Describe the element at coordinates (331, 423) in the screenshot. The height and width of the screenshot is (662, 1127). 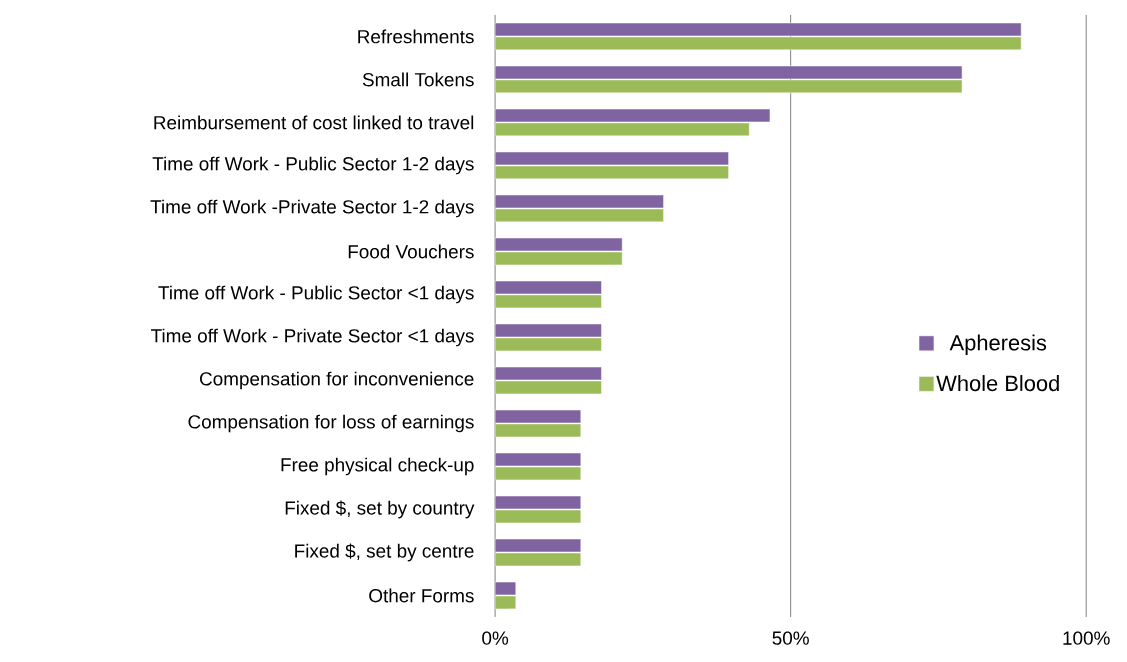
I see `y-tick-label: Compensation for loss of earnings` at that location.